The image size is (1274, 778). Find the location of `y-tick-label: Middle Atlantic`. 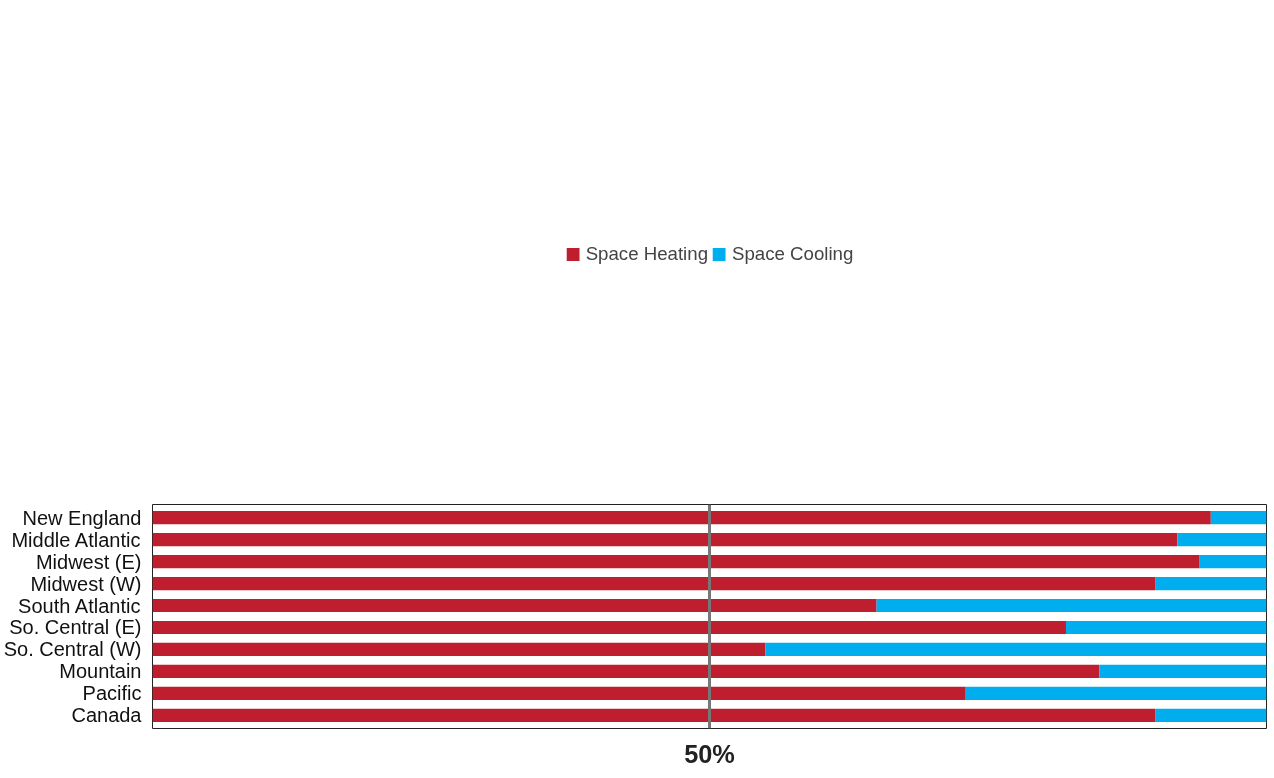

y-tick-label: Middle Atlantic is located at coordinates (76, 539).